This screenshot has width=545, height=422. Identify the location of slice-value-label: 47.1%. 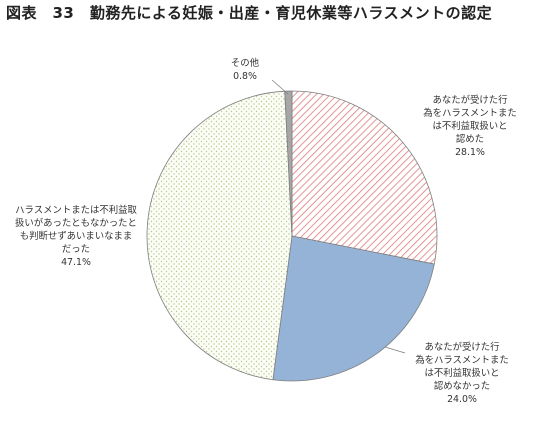
(76, 262).